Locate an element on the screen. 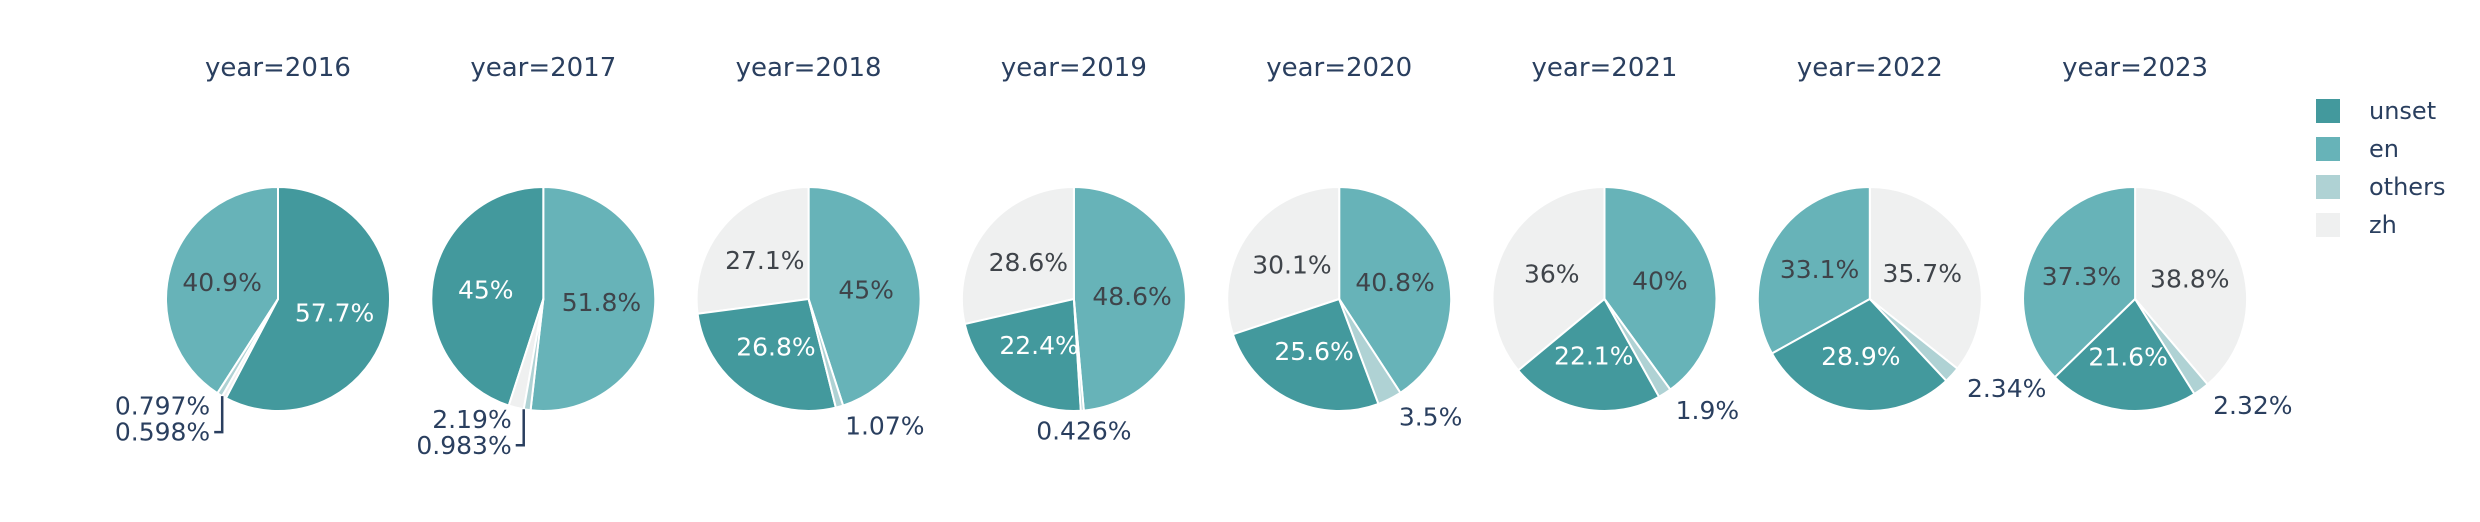 This screenshot has height=522, width=2480. pie-facet-2022: year=2022 35.7% 33.1% 28.9% 2.34% is located at coordinates (1901, 232).